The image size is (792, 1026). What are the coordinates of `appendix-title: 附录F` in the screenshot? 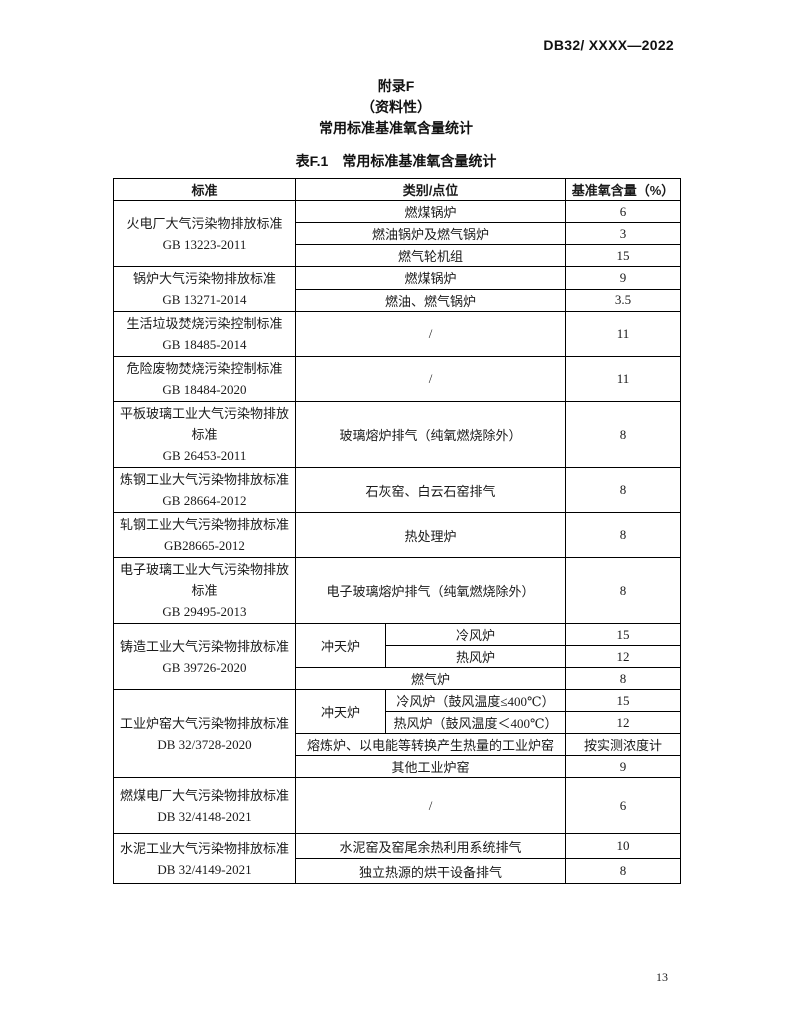 It's located at (396, 86).